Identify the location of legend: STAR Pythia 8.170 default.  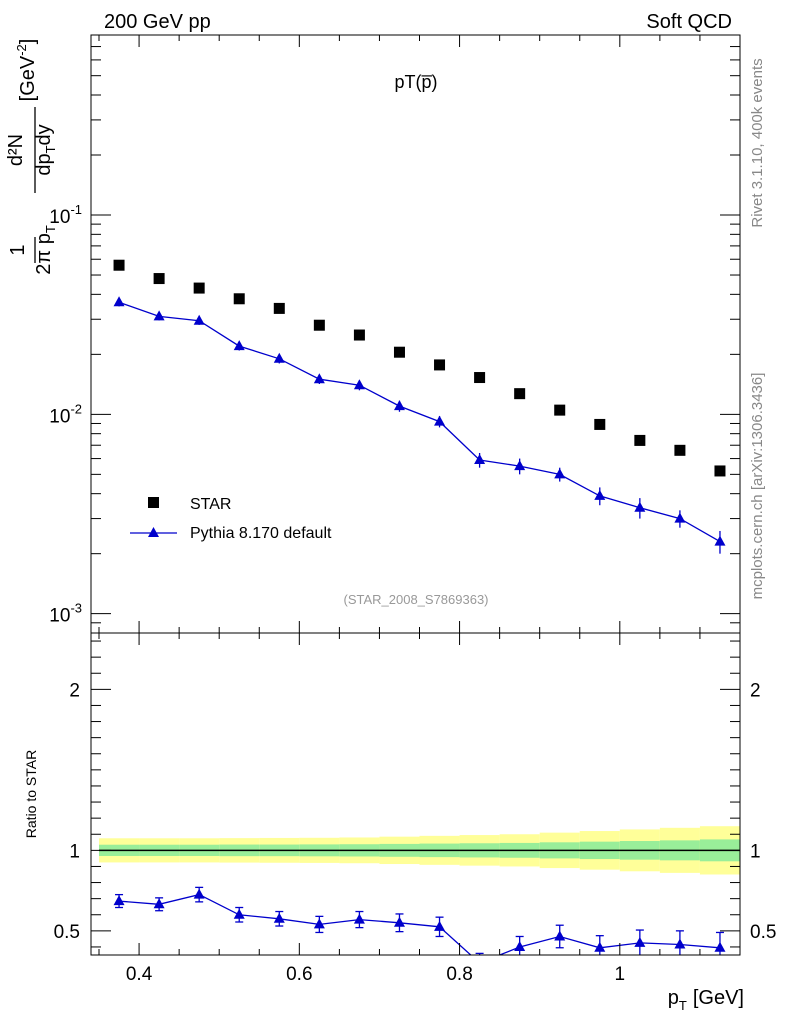
(231, 519).